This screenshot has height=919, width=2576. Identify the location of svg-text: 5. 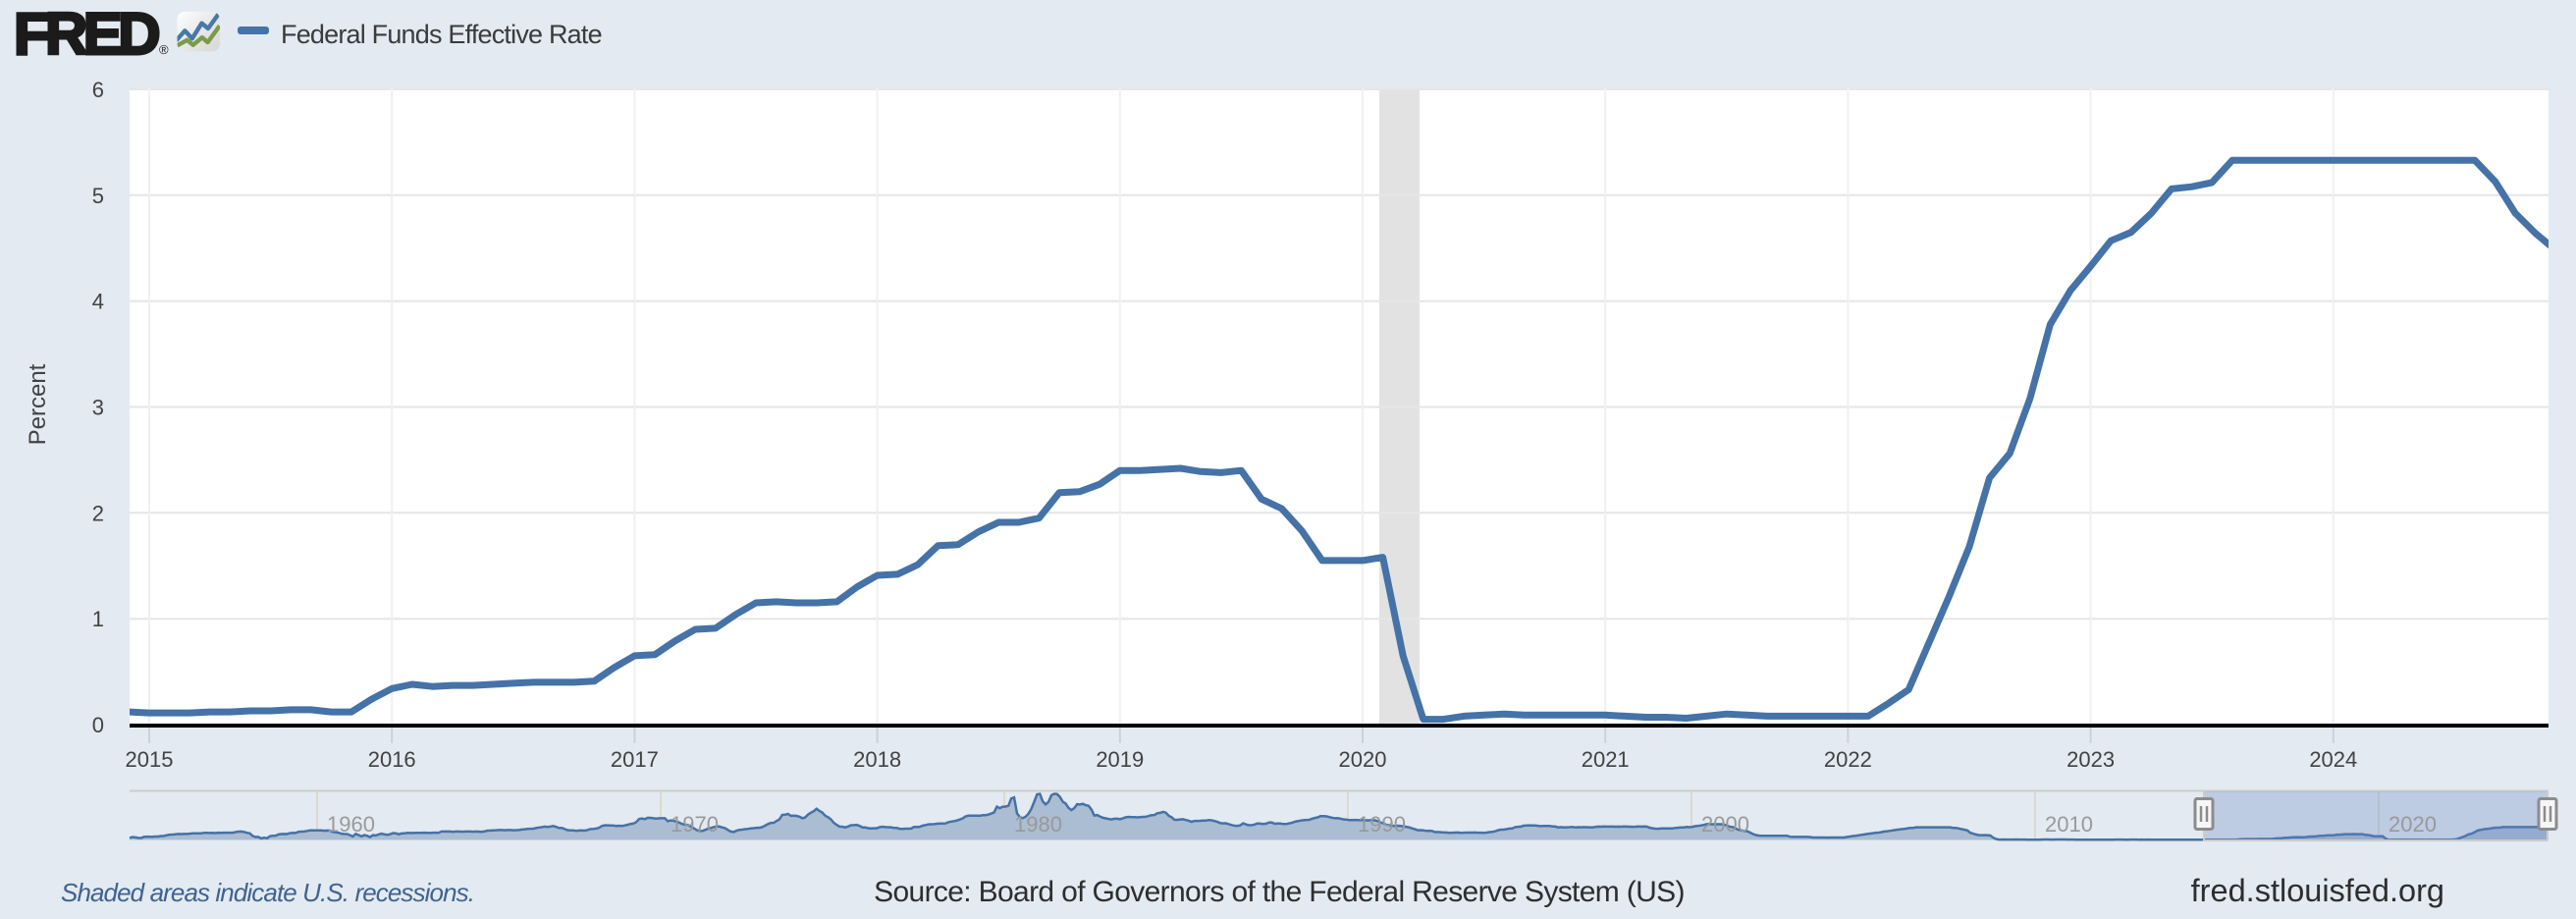
(98, 196).